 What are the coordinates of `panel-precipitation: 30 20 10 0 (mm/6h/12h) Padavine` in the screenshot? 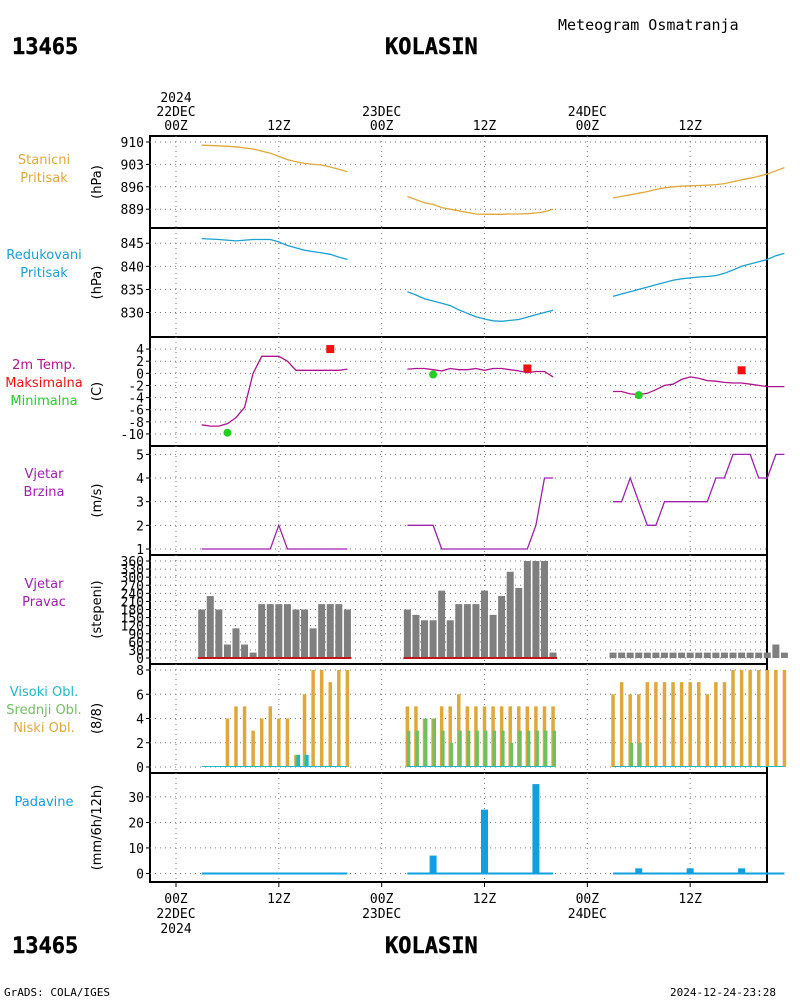 It's located at (400, 827).